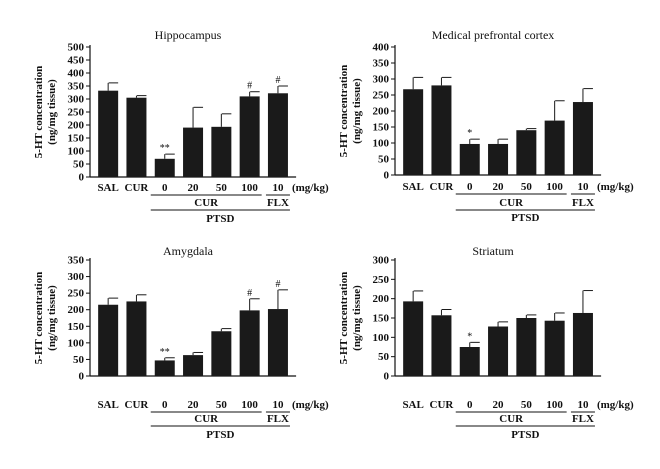  What do you see at coordinates (277, 284) in the screenshot?
I see `significance-mark-6: #` at bounding box center [277, 284].